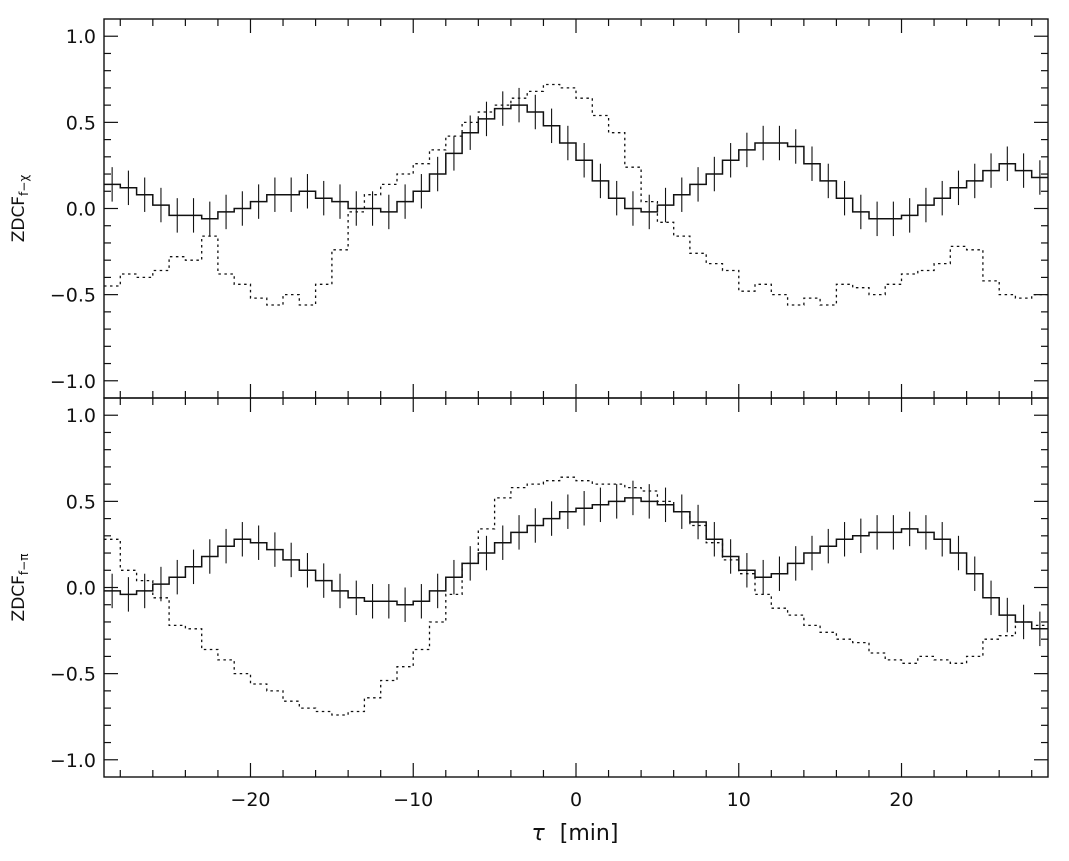  What do you see at coordinates (739, 800) in the screenshot?
I see `x-tick-label: 10` at bounding box center [739, 800].